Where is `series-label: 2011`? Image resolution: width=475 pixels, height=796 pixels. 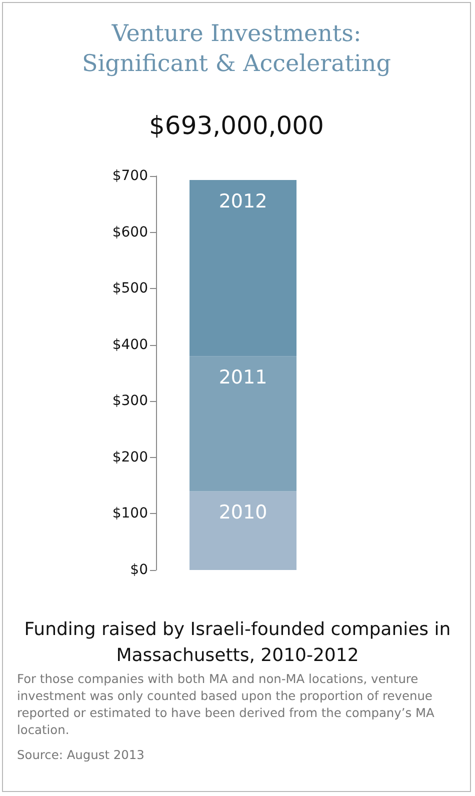
series-label: 2011 is located at coordinates (243, 377).